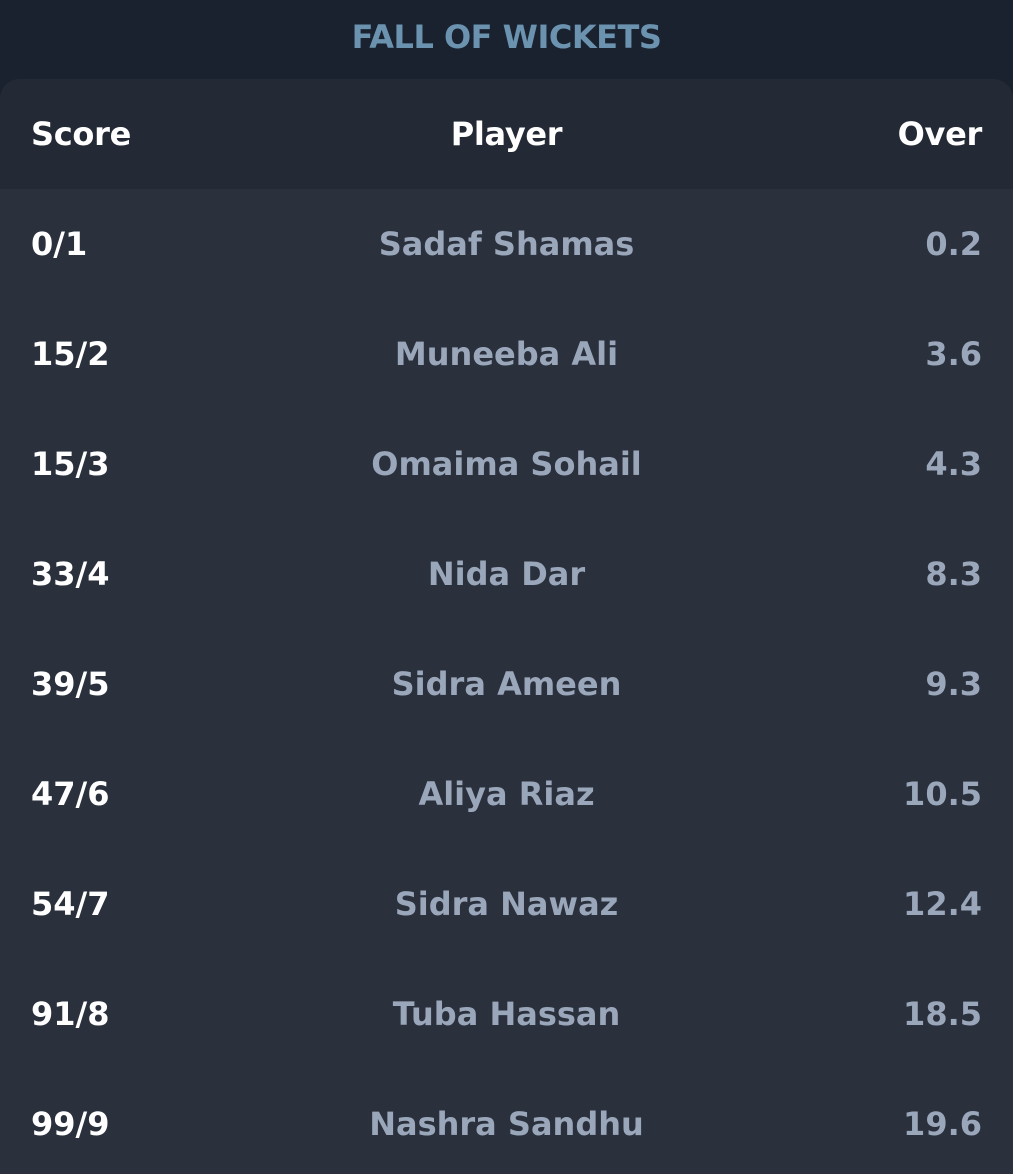  I want to click on score-cell: 15/2, so click(70, 354).